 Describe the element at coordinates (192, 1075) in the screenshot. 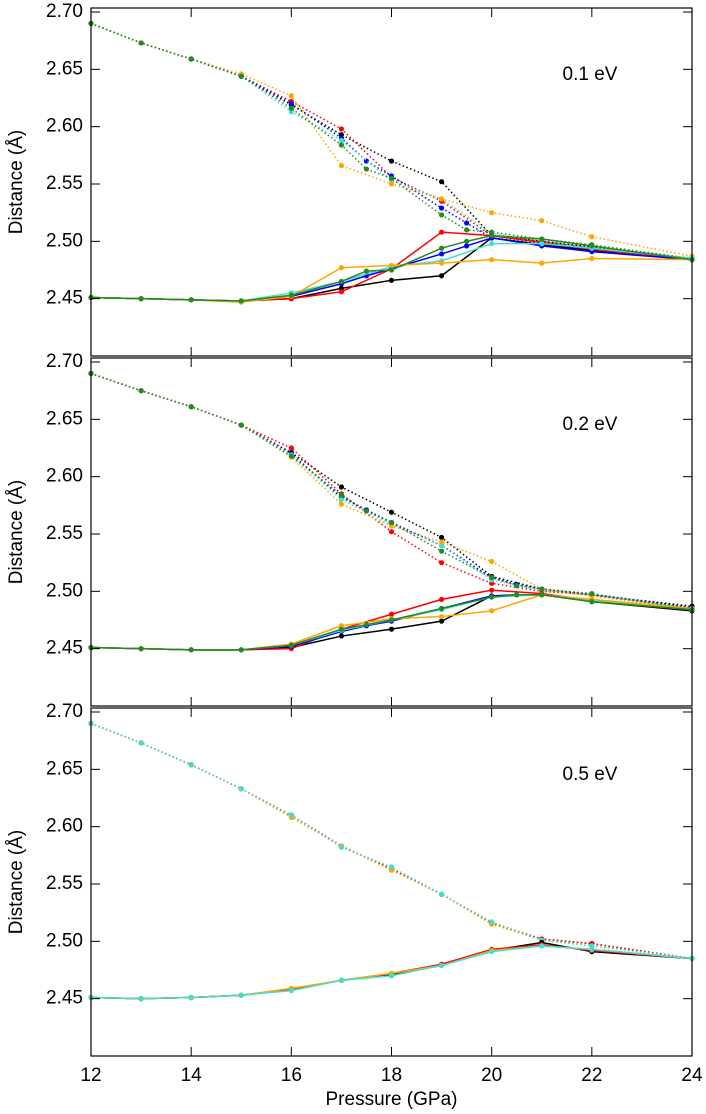

I see `x-tick-label: 14` at that location.